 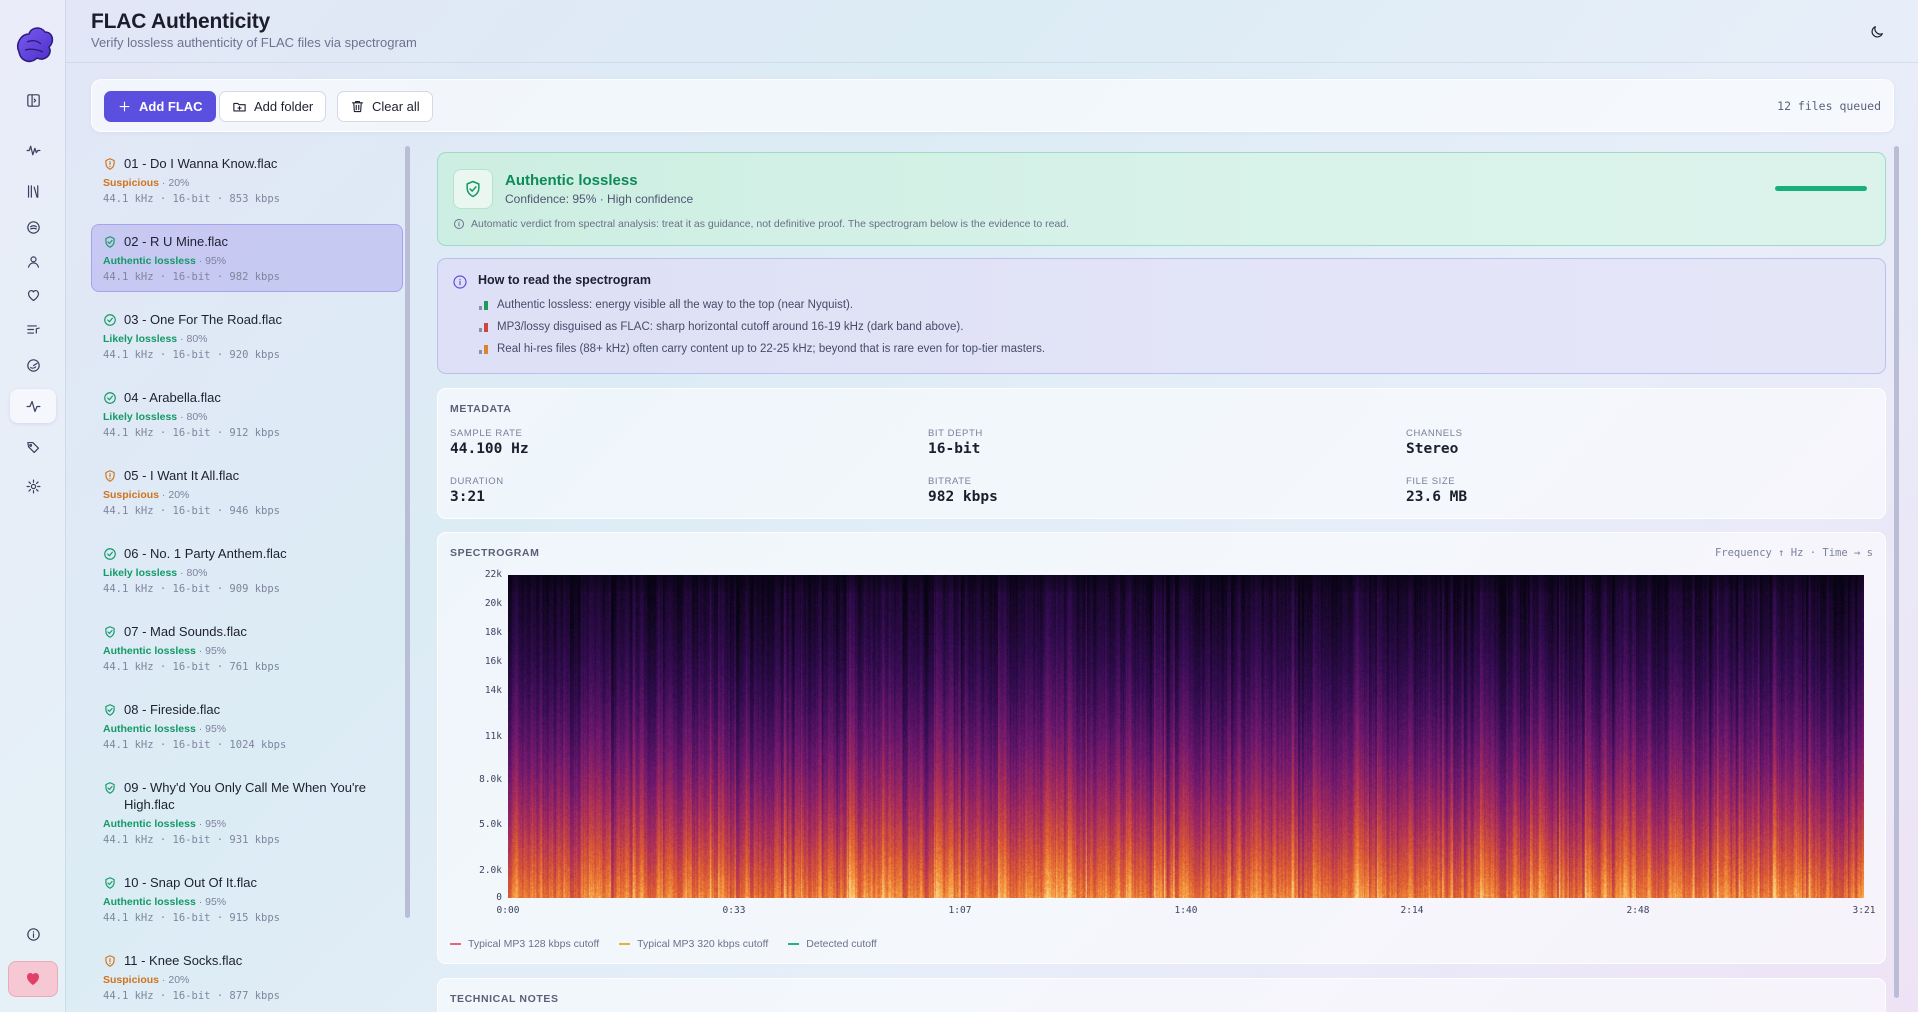 I want to click on clear-all-label: Clear all, so click(x=396, y=106).